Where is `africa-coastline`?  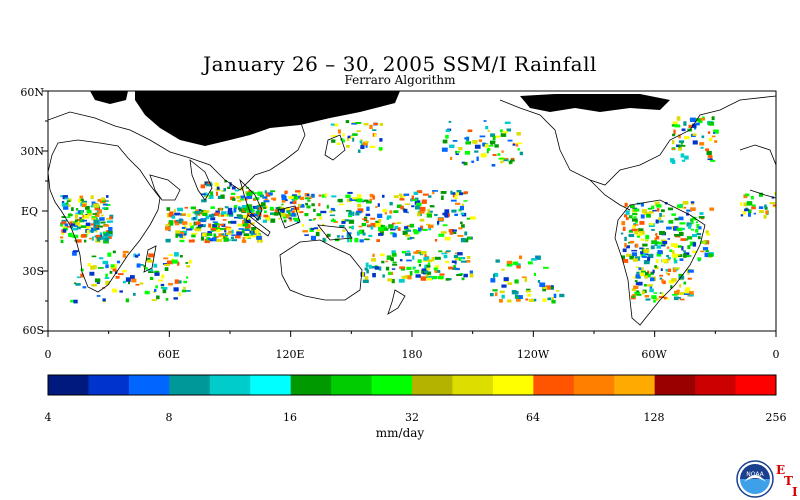
africa-coastline is located at coordinates (104, 216).